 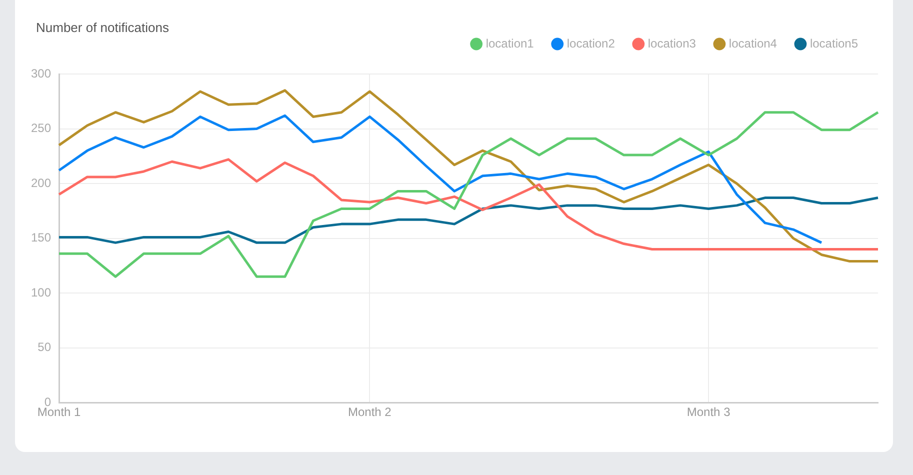 I want to click on y-tick-label: 100, so click(x=41, y=292).